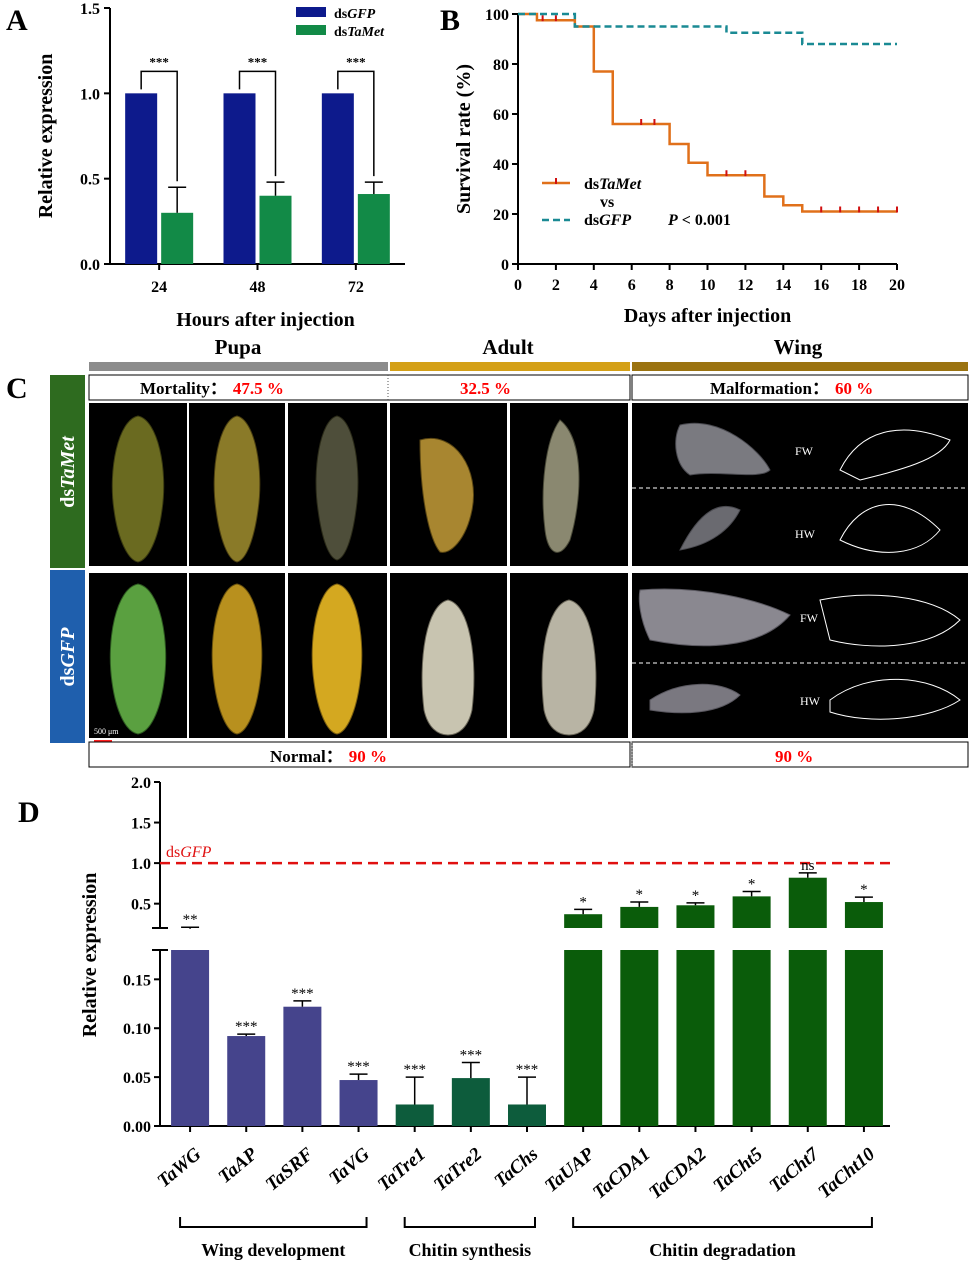 The height and width of the screenshot is (1263, 976). I want to click on x-tick-label: 20, so click(897, 285).